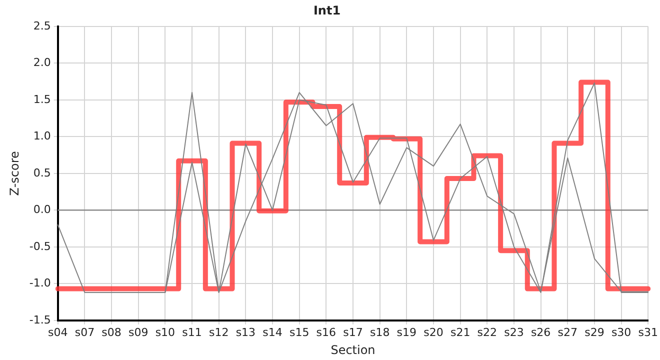 The height and width of the screenshot is (360, 660). I want to click on x-tick-label: s14, so click(272, 332).